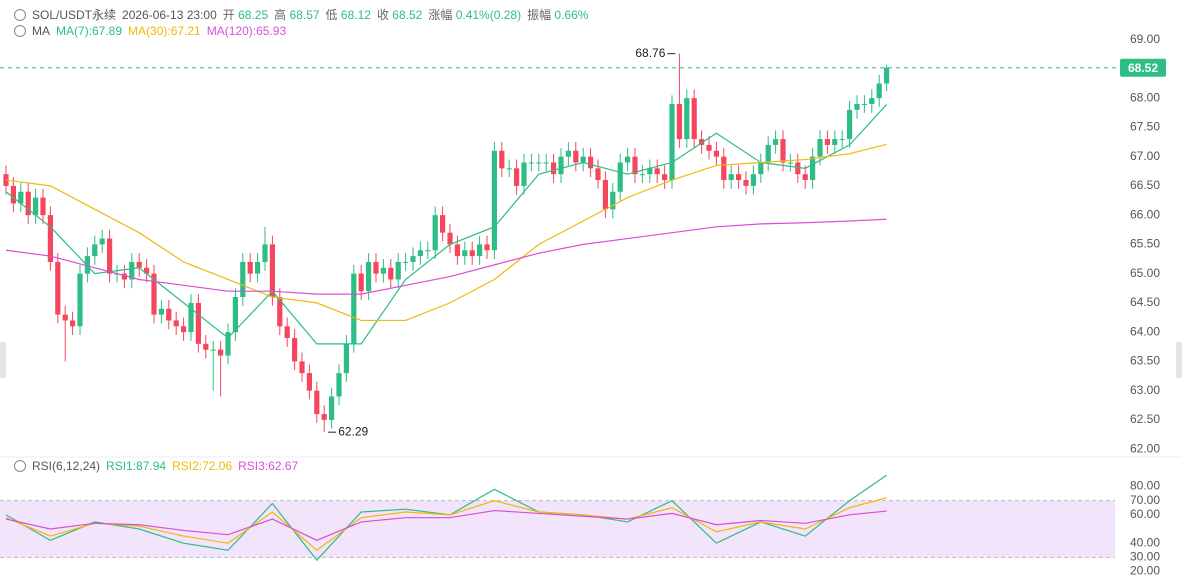 The width and height of the screenshot is (1182, 585). What do you see at coordinates (1145, 542) in the screenshot?
I see `rsi-tick-label: 40.00` at bounding box center [1145, 542].